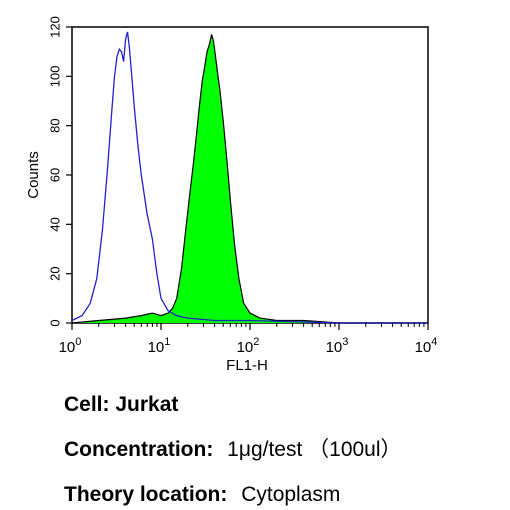  What do you see at coordinates (256, 342) in the screenshot?
I see `x-tick-exponent: 2` at bounding box center [256, 342].